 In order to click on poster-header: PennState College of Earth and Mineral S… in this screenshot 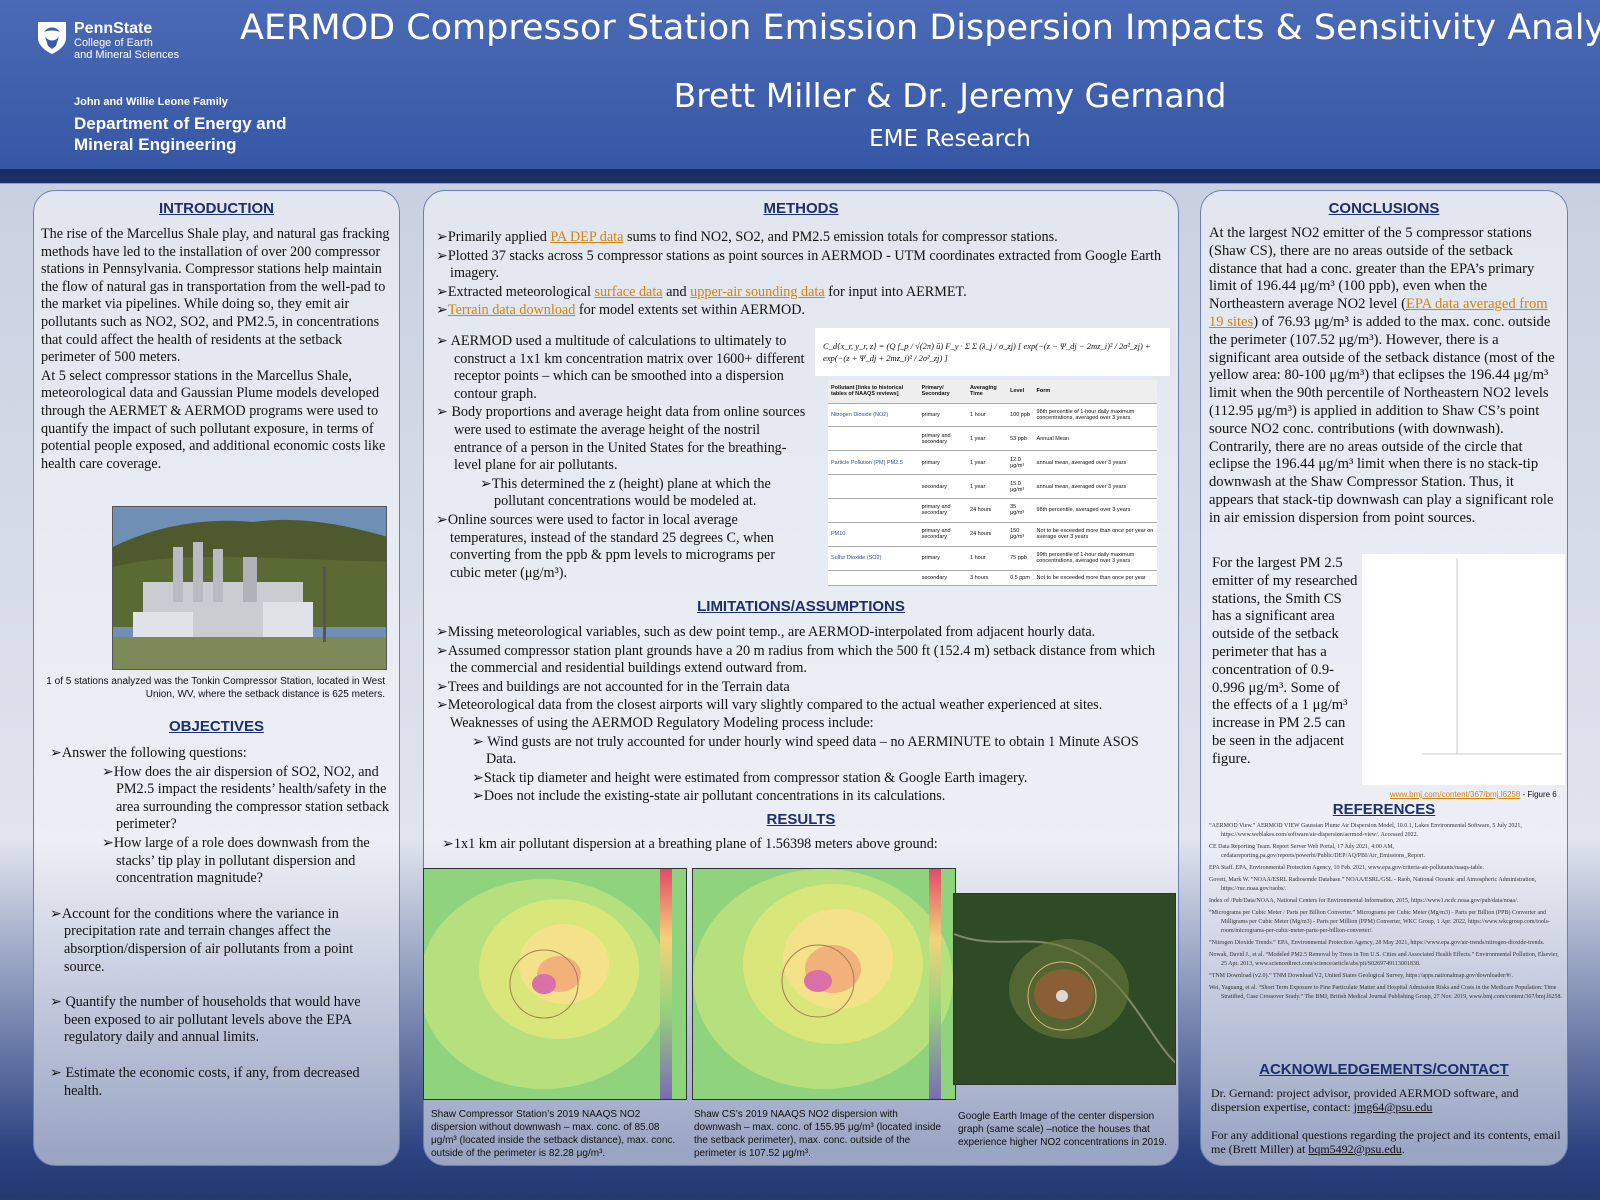, I will do `click(800, 87)`.